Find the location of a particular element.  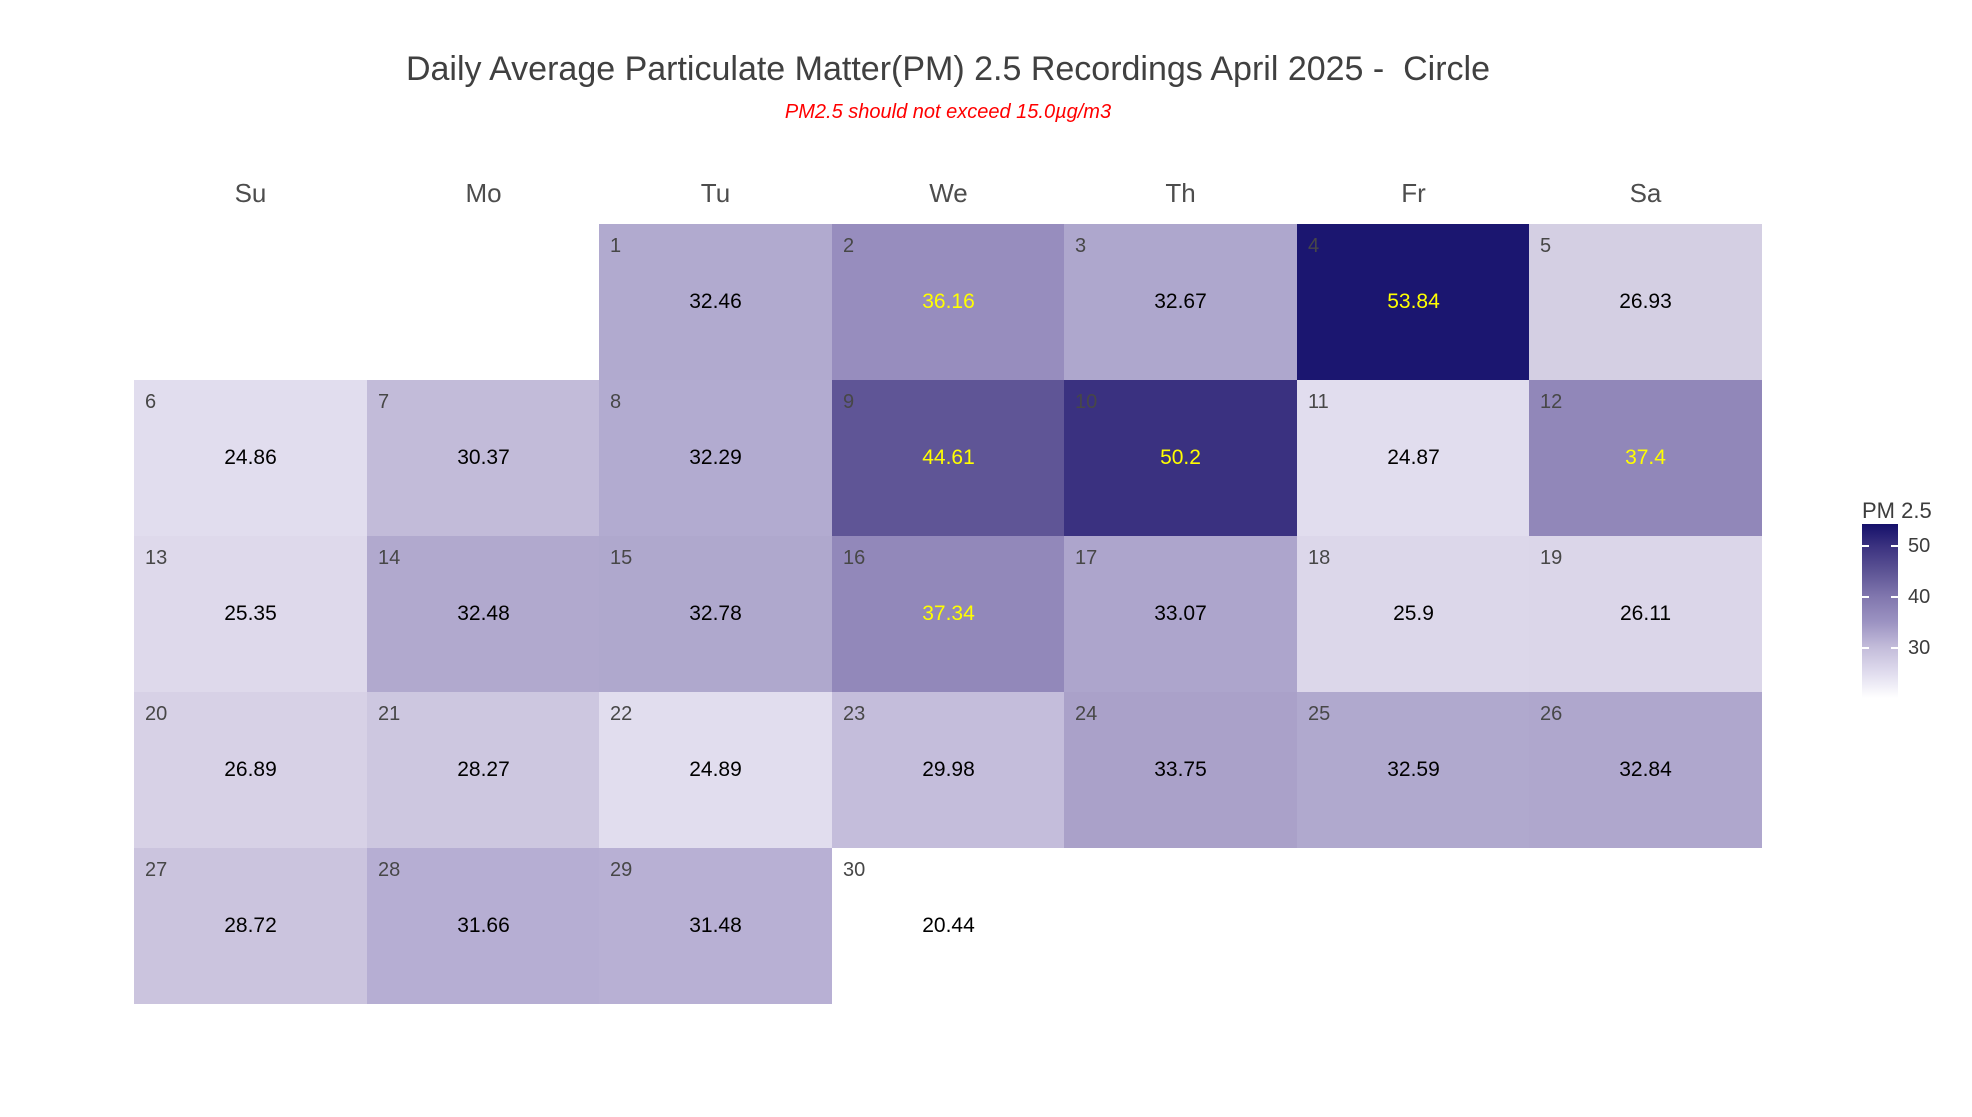

day-number: 16 is located at coordinates (854, 558).